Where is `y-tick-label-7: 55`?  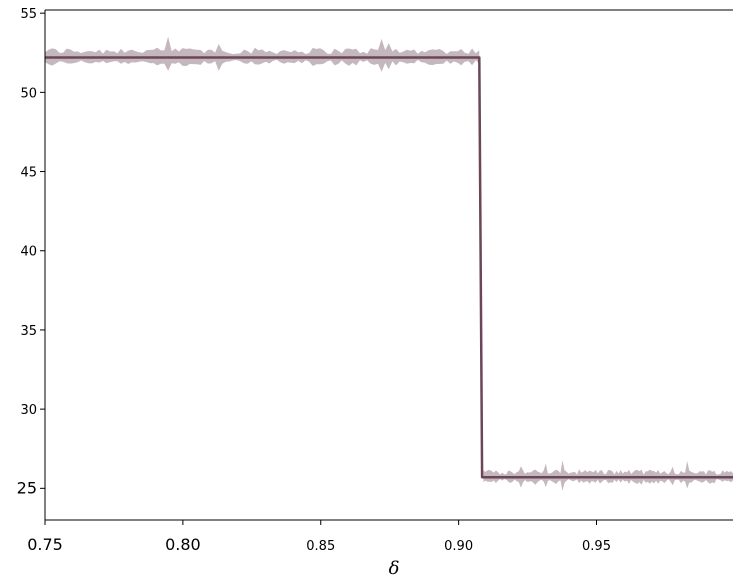 y-tick-label-7: 55 is located at coordinates (28, 14).